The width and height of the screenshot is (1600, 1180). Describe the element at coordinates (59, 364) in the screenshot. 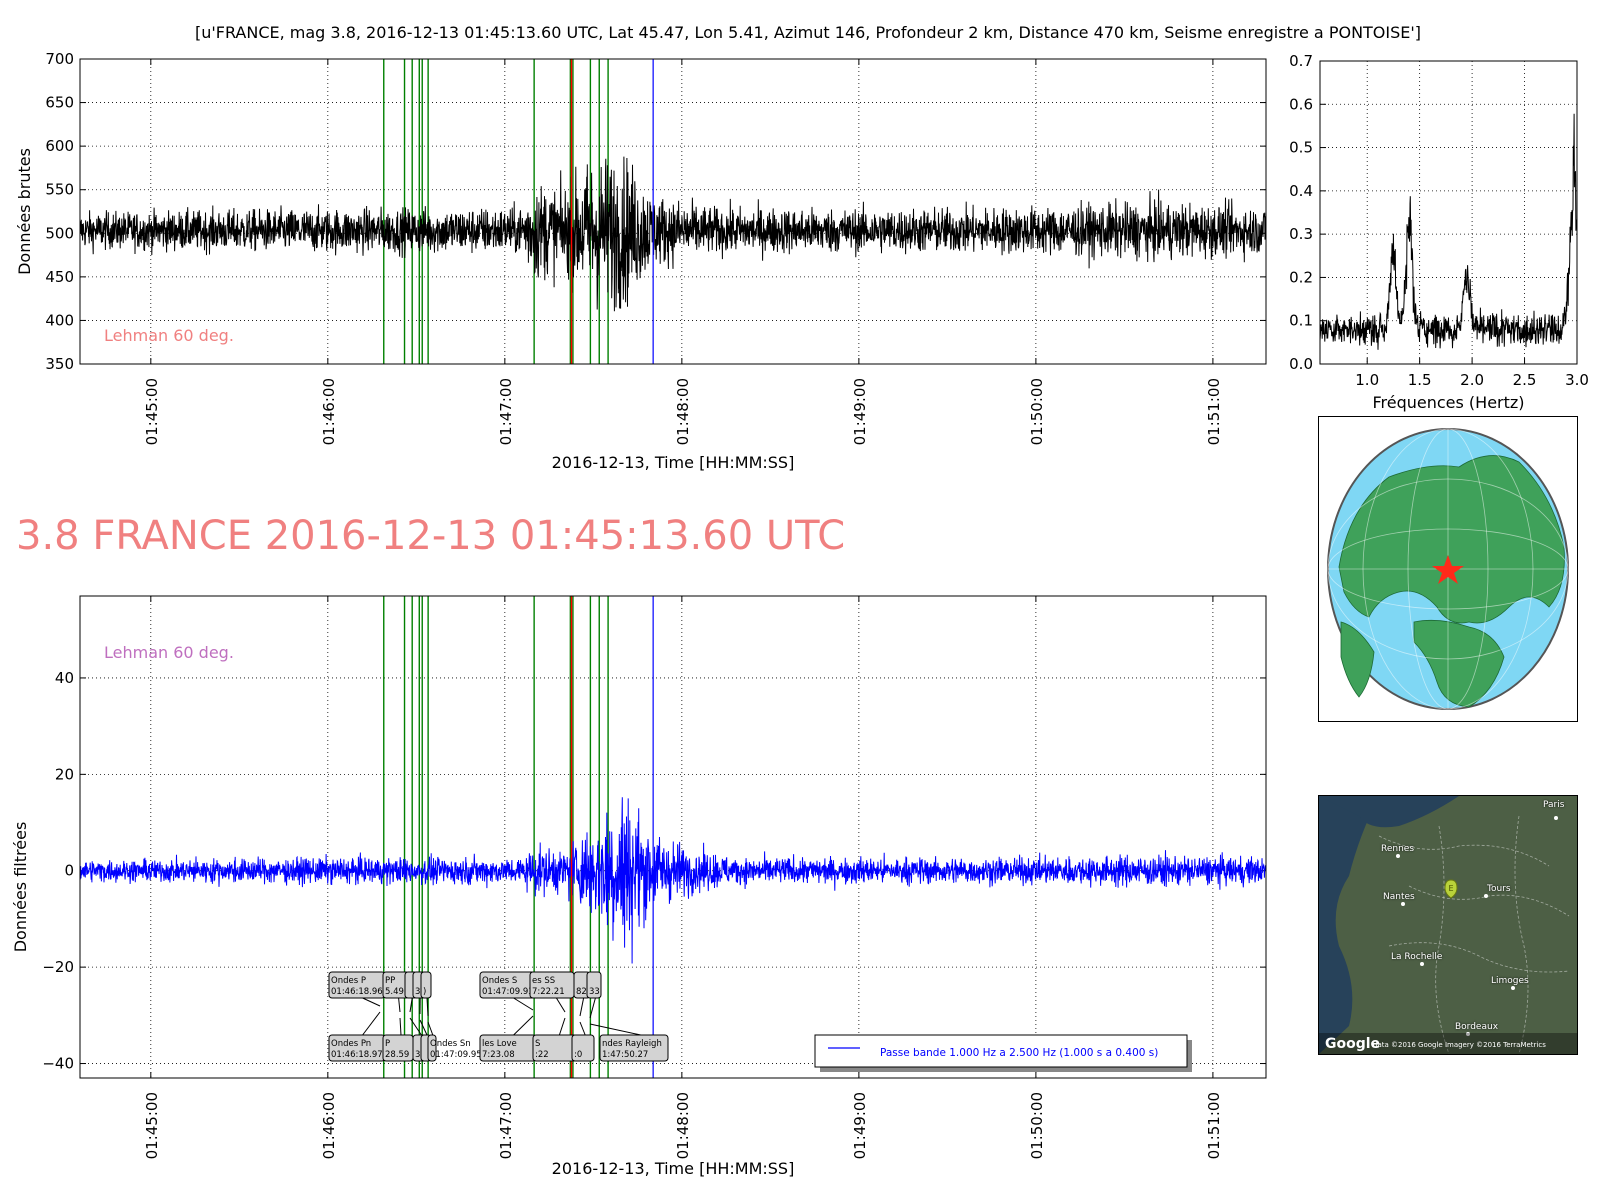

I see `y-tick-label: 350` at that location.